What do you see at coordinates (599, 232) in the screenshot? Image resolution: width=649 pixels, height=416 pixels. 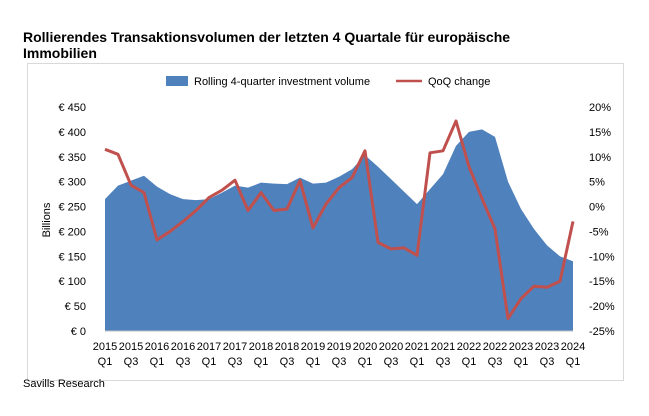 I see `right-tick-label: -5%` at bounding box center [599, 232].